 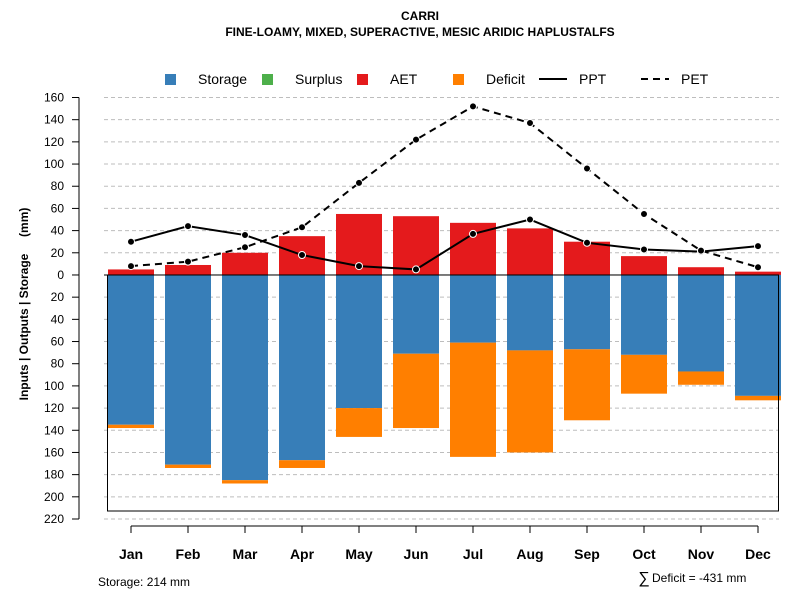 What do you see at coordinates (188, 554) in the screenshot?
I see `x-tick-label: Feb` at bounding box center [188, 554].